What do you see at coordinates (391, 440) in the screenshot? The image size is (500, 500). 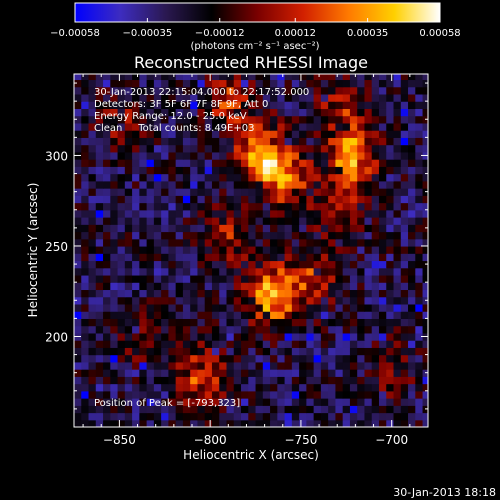 I see `x-tick-label: −700` at bounding box center [391, 440].